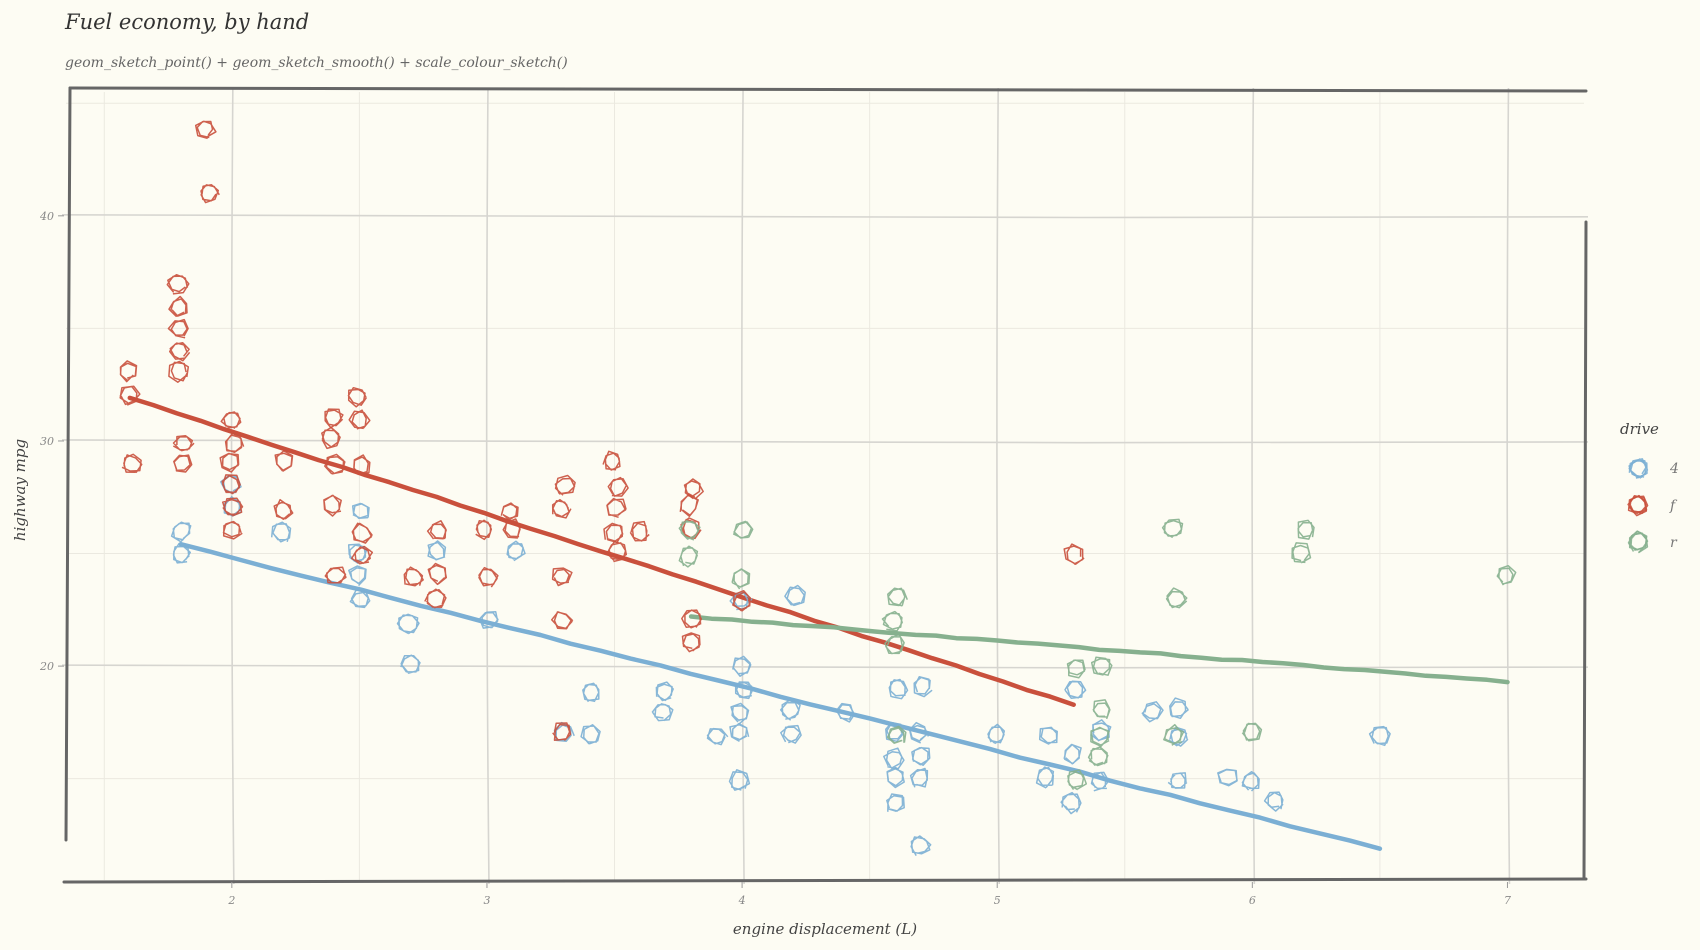  What do you see at coordinates (1639, 542) in the screenshot?
I see `legend-key-r` at bounding box center [1639, 542].